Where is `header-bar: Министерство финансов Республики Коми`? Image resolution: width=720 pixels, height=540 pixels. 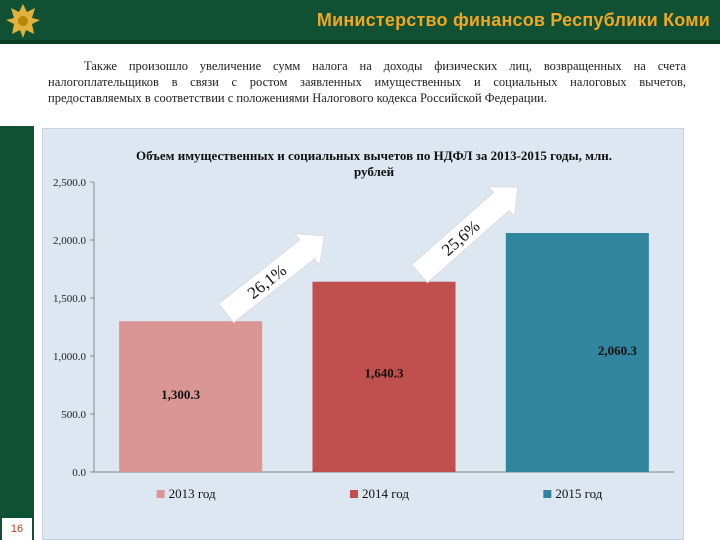 header-bar: Министерство финансов Республики Коми is located at coordinates (360, 22).